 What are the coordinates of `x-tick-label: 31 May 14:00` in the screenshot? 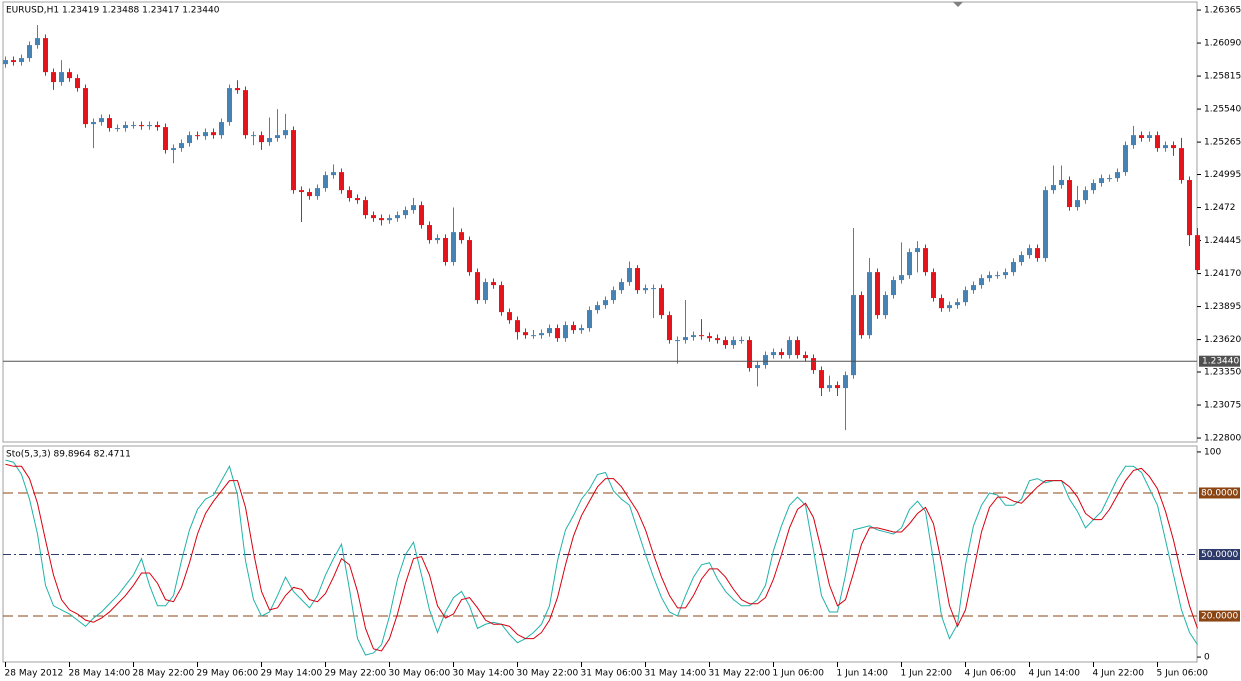 It's located at (676, 674).